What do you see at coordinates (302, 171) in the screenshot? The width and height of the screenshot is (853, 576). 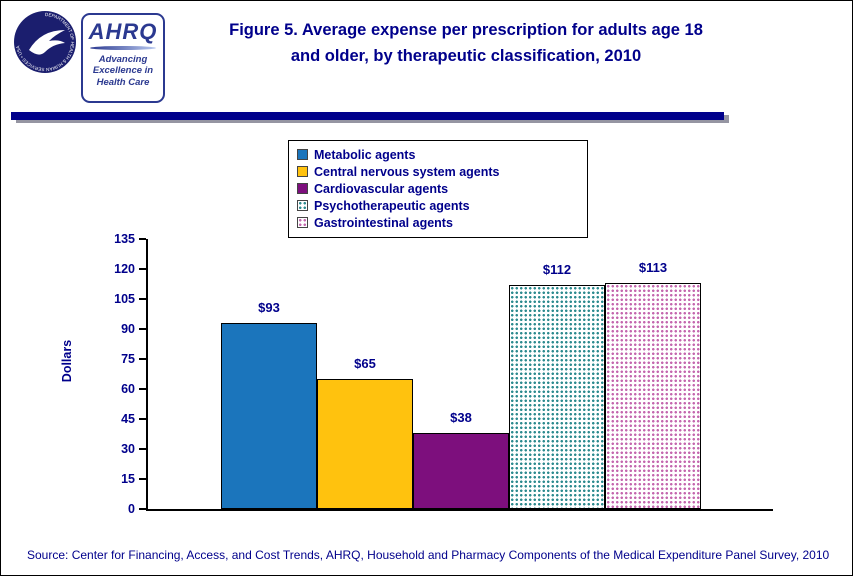 I see `legend-swatch-cns` at bounding box center [302, 171].